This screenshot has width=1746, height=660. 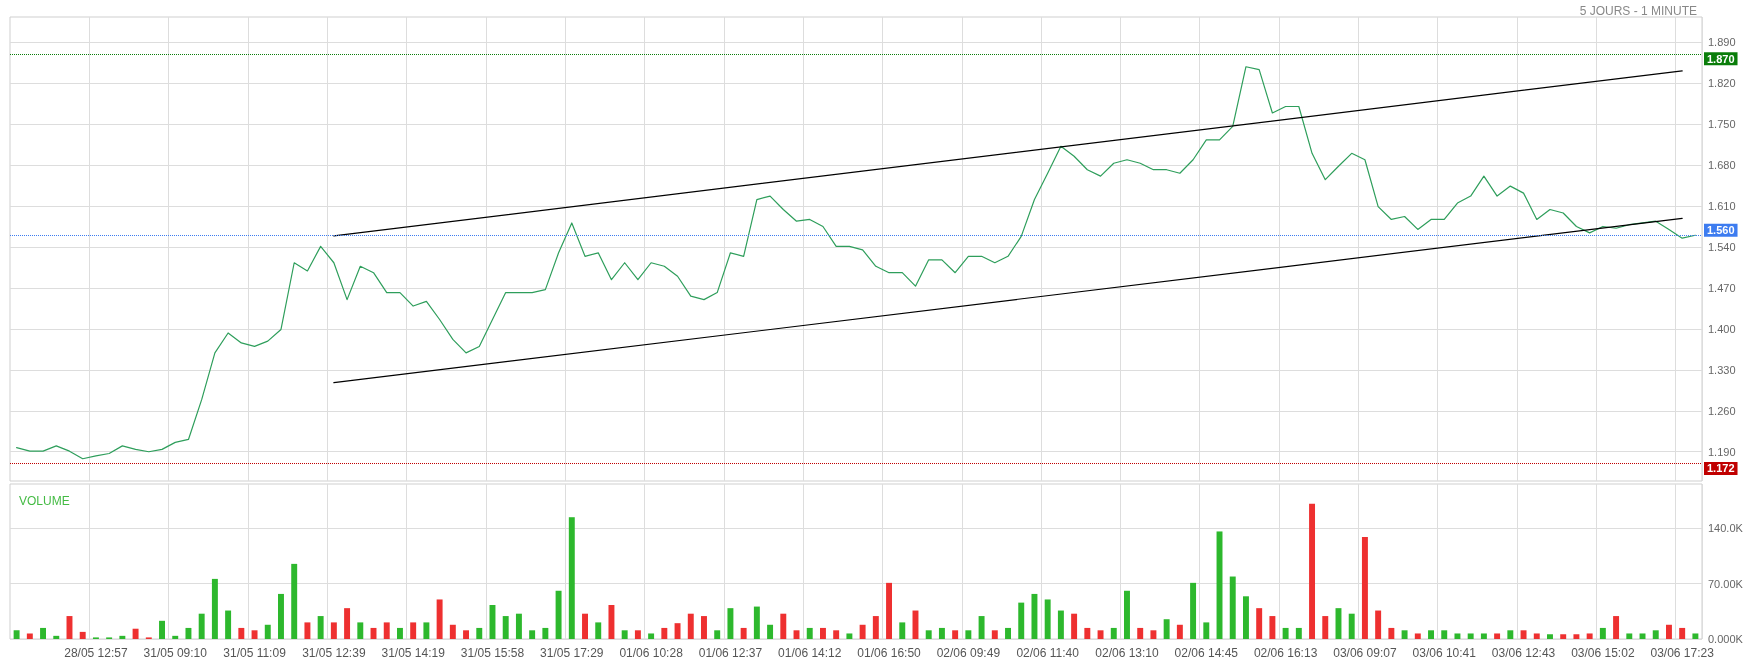 I want to click on y-tick-label: 70.00K, so click(x=1726, y=583).